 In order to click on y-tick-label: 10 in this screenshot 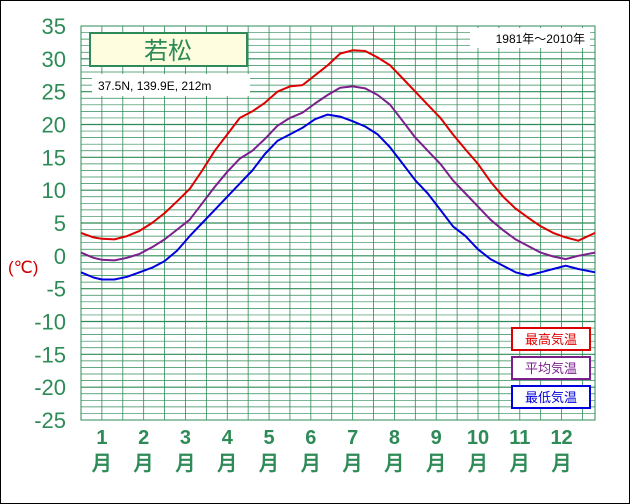, I will do `click(54, 190)`.